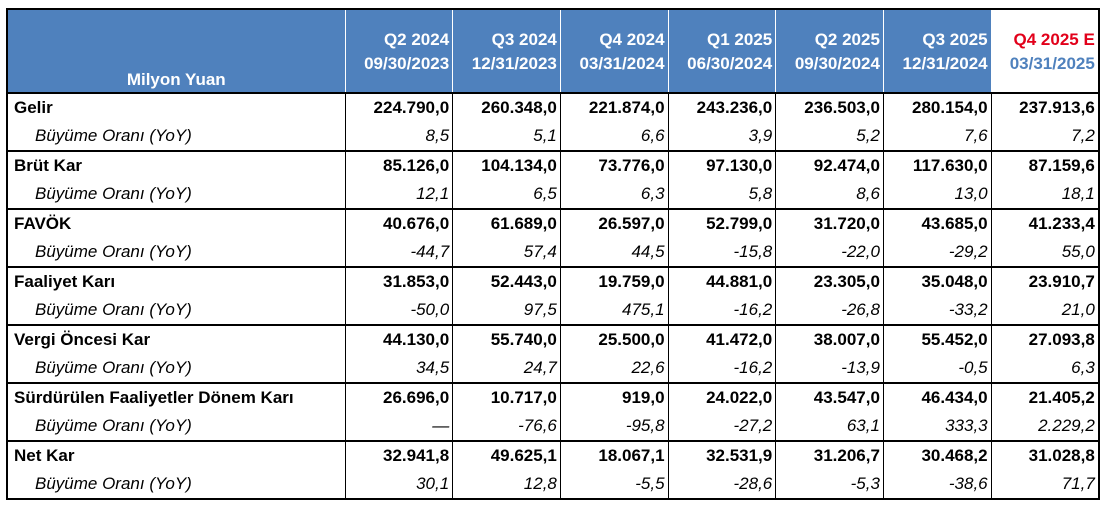 The image size is (1101, 507). I want to click on metric-value-cell: 43.547,0, so click(829, 397).